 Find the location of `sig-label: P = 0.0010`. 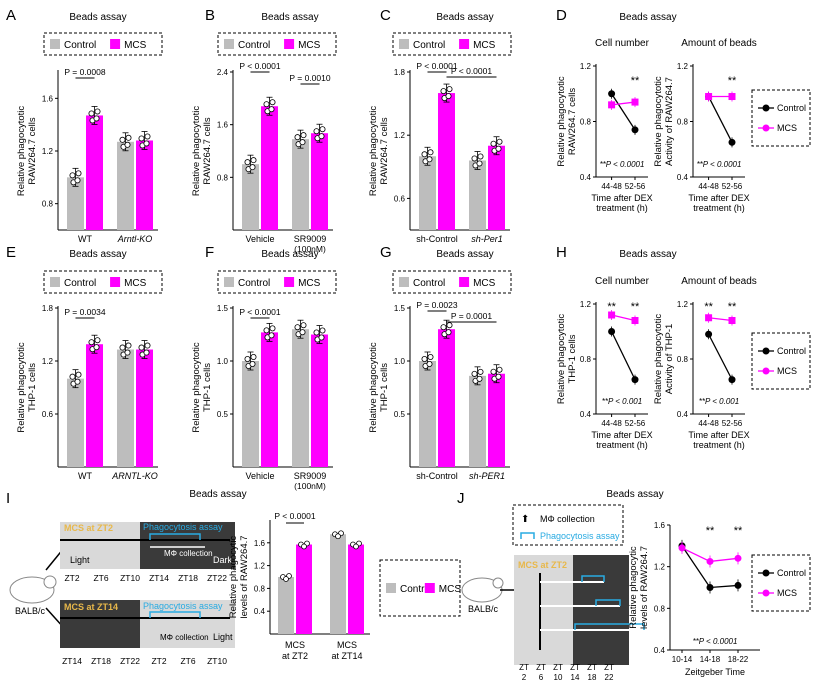

sig-label: P = 0.0010 is located at coordinates (309, 78).